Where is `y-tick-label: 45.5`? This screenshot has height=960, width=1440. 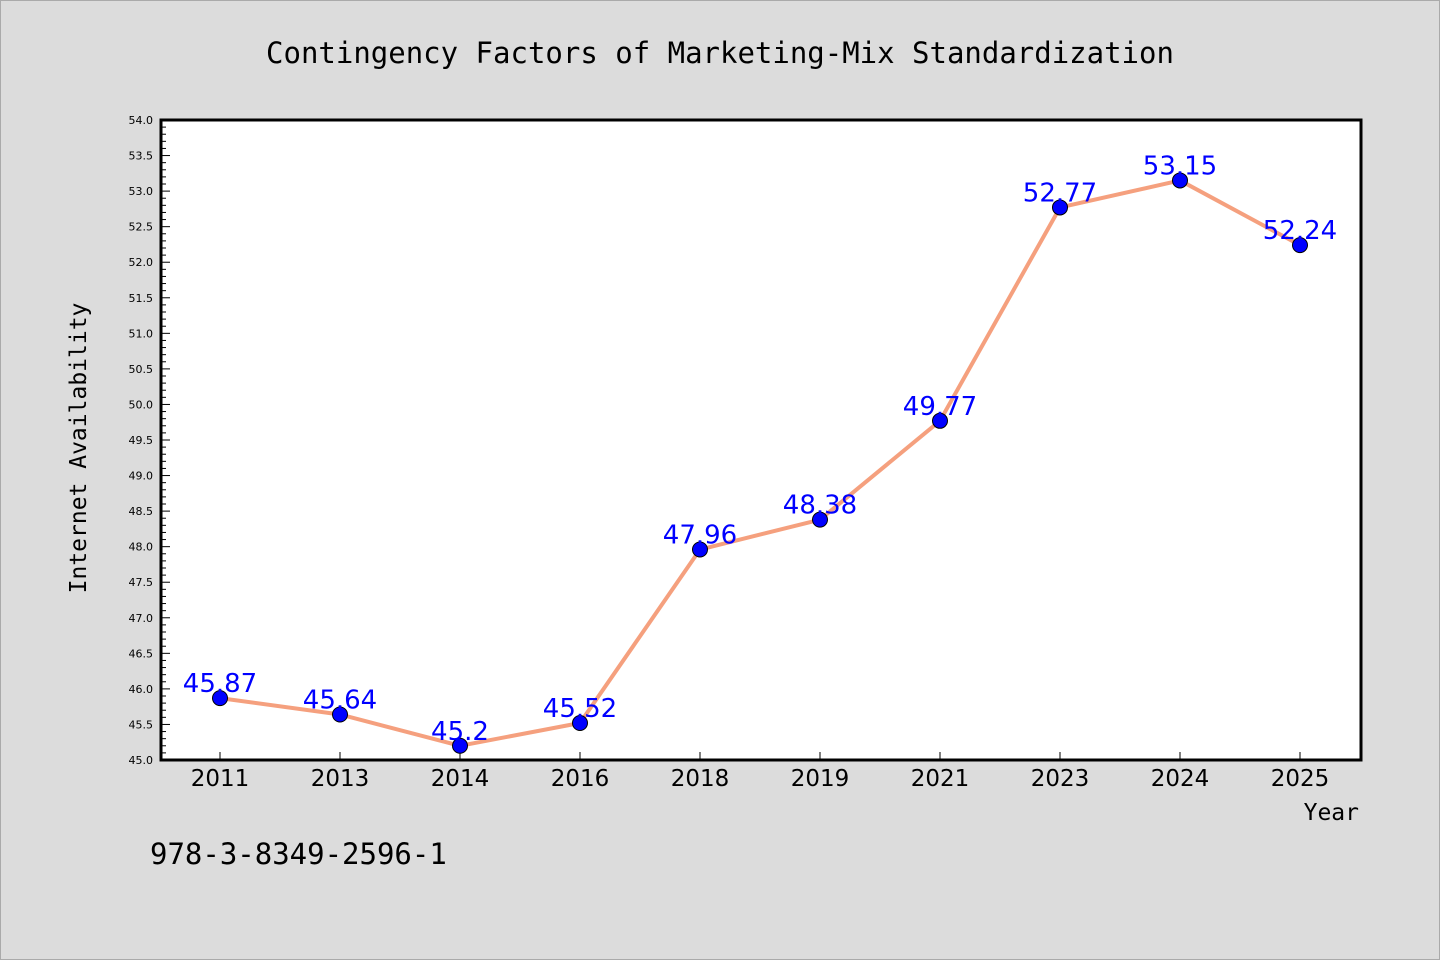
y-tick-label: 45.5 is located at coordinates (141, 724).